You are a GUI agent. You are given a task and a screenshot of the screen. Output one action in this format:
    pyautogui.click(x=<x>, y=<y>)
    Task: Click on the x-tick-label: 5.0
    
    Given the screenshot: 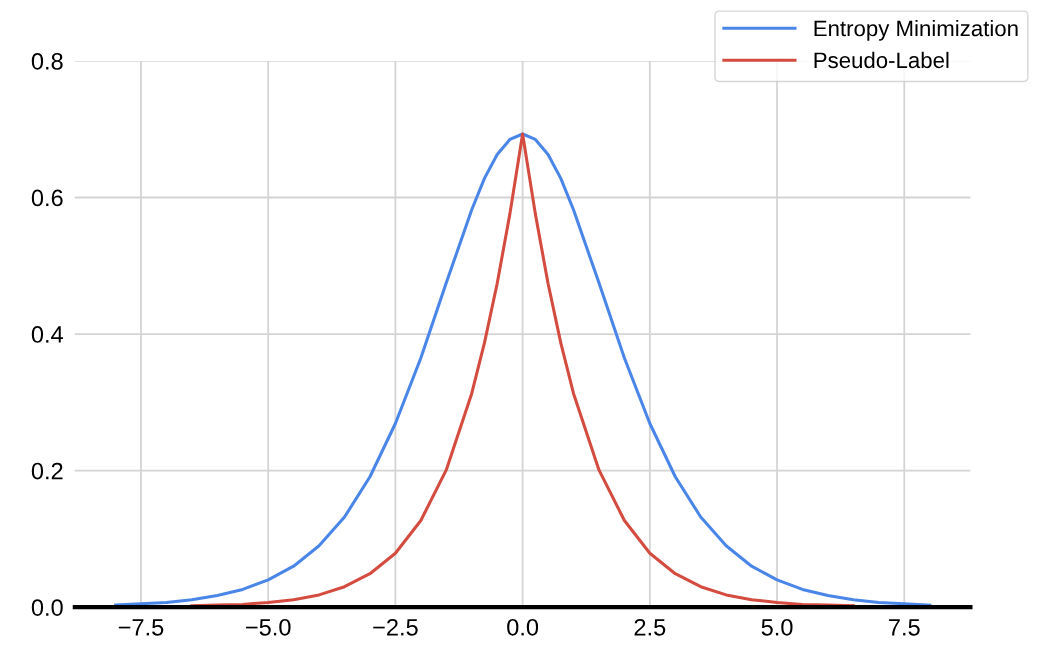 What is the action you would take?
    pyautogui.click(x=777, y=627)
    